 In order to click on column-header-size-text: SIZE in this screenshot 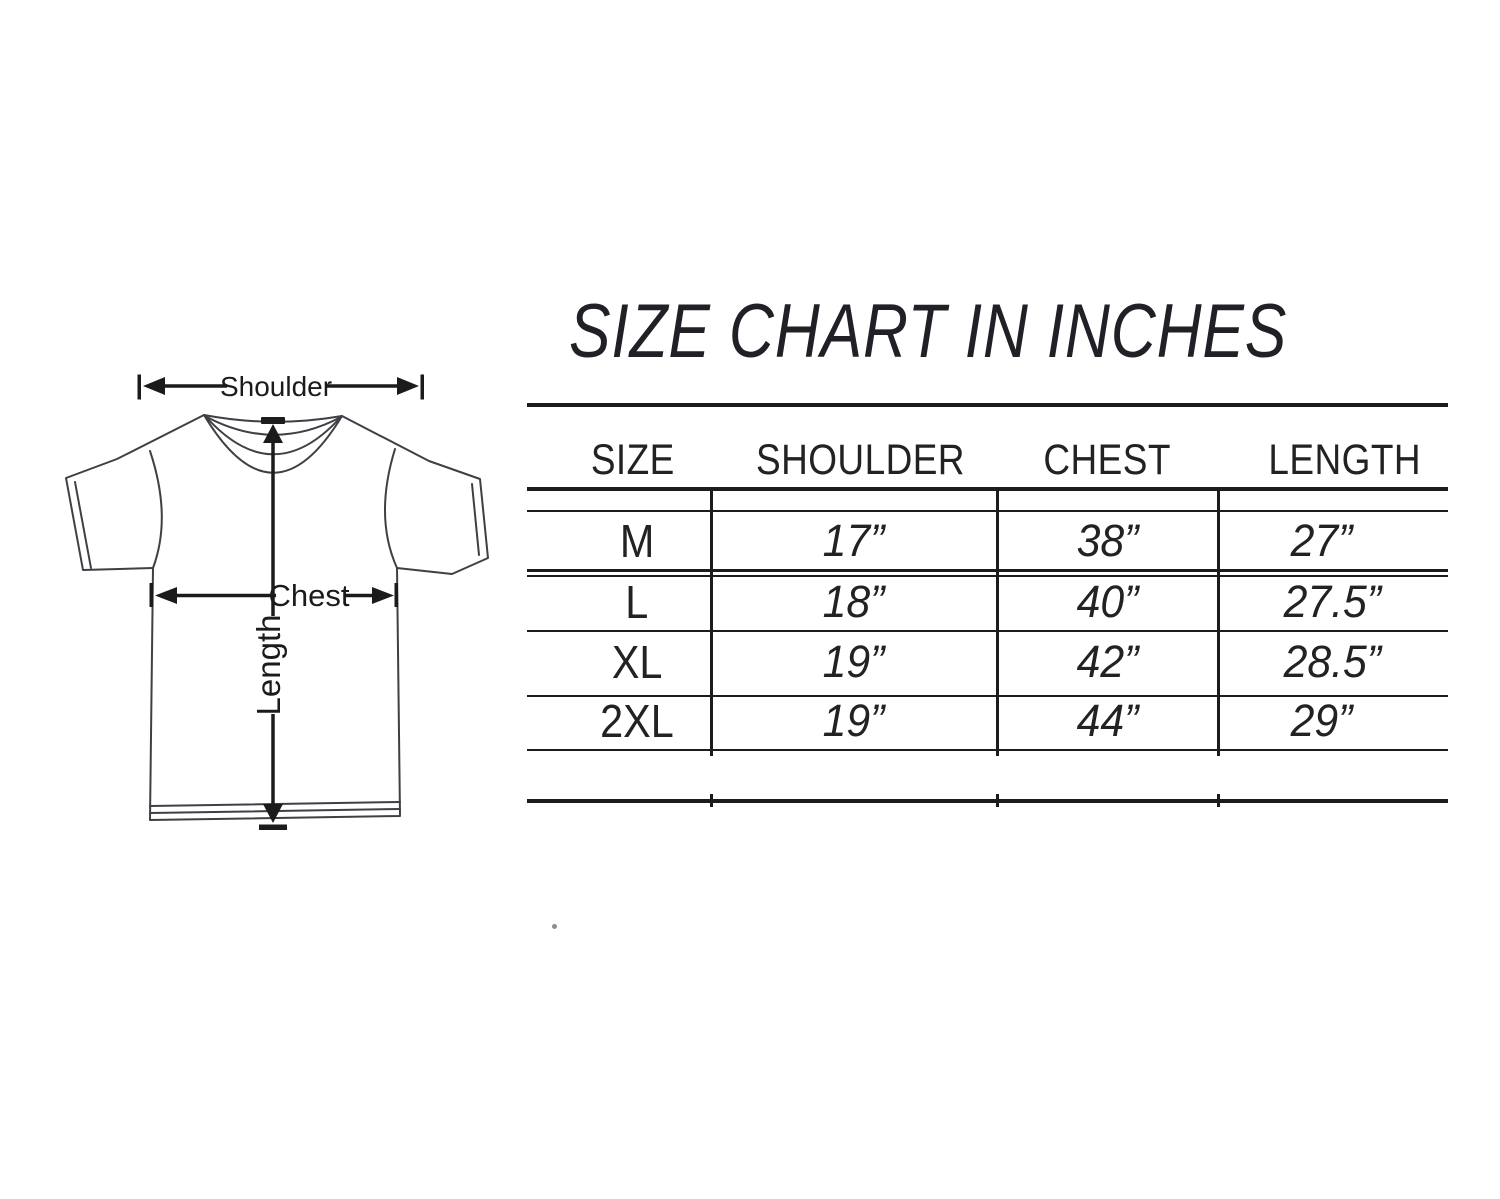, I will do `click(633, 459)`.